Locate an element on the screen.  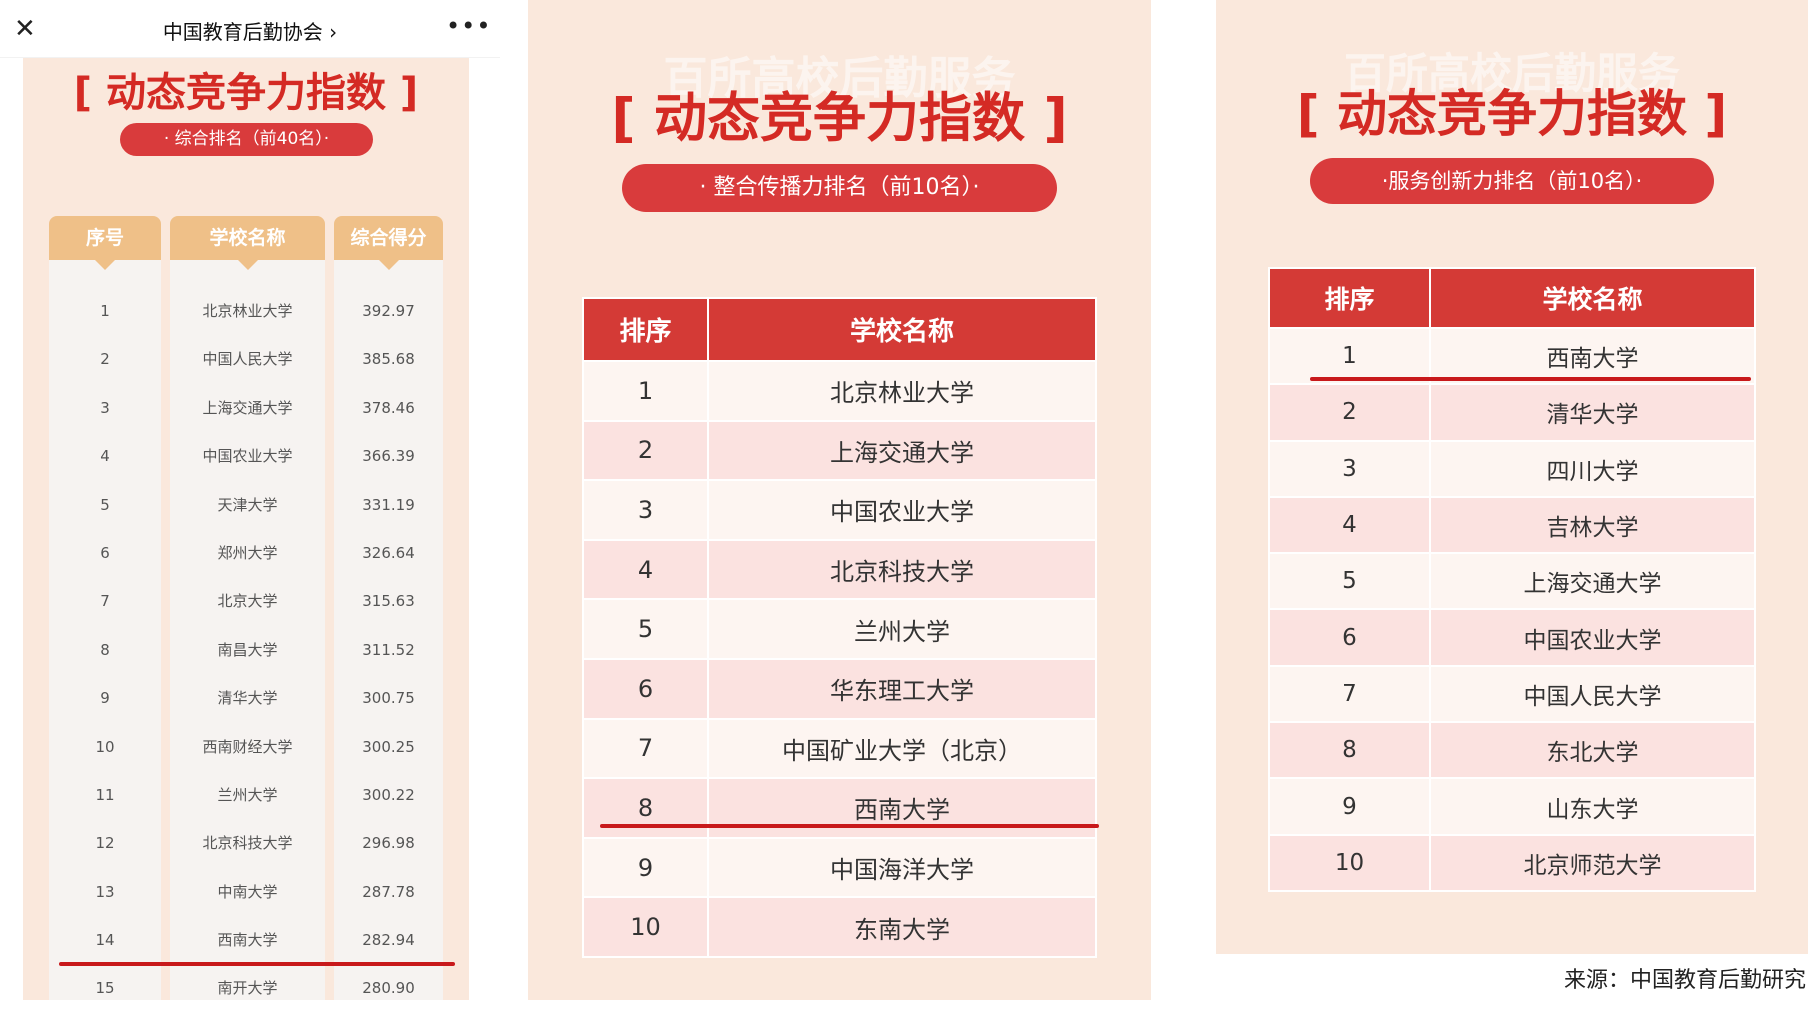
table-row: 1 西南大学 is located at coordinates (1512, 356).